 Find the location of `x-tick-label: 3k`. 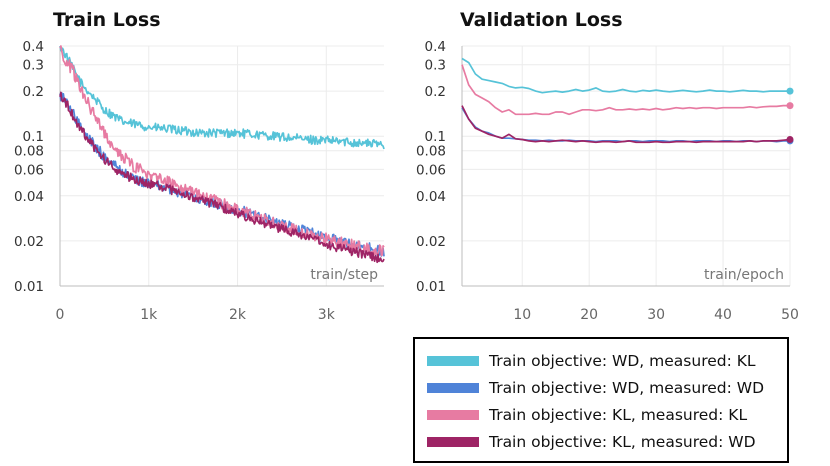

x-tick-label: 3k is located at coordinates (327, 315).